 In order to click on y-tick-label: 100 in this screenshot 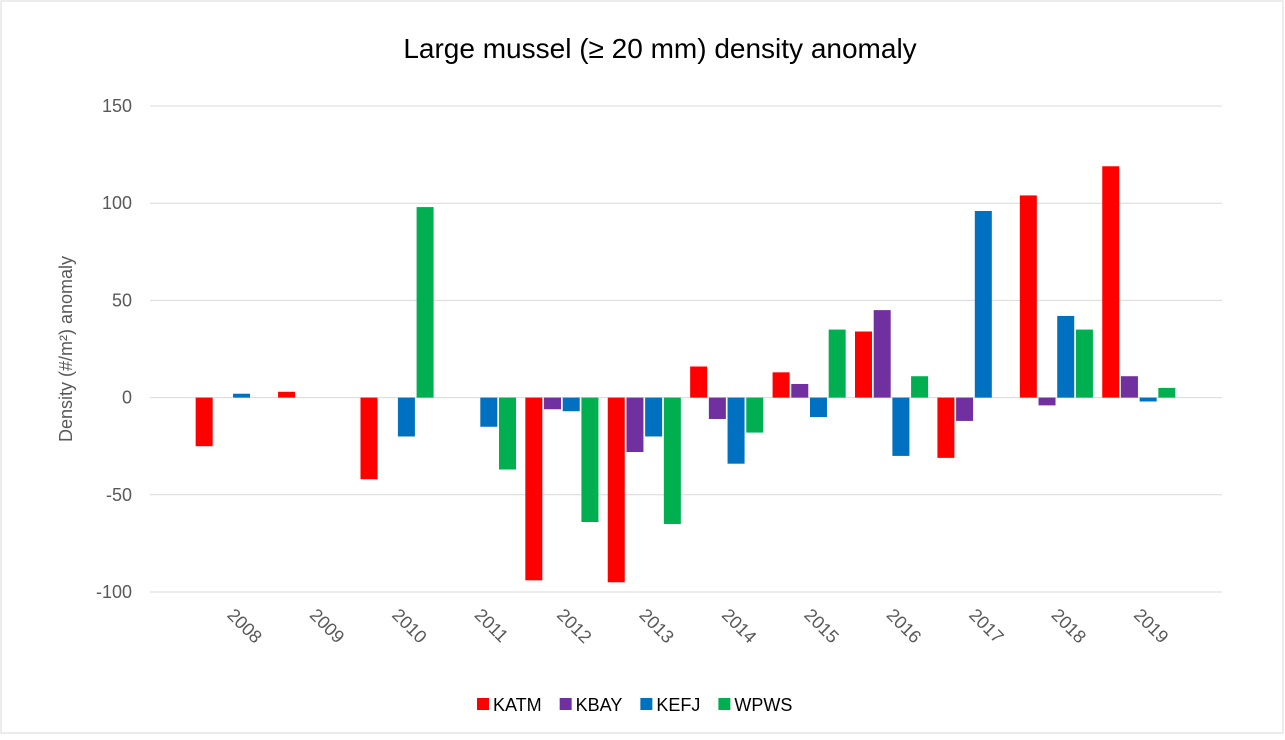, I will do `click(117, 203)`.